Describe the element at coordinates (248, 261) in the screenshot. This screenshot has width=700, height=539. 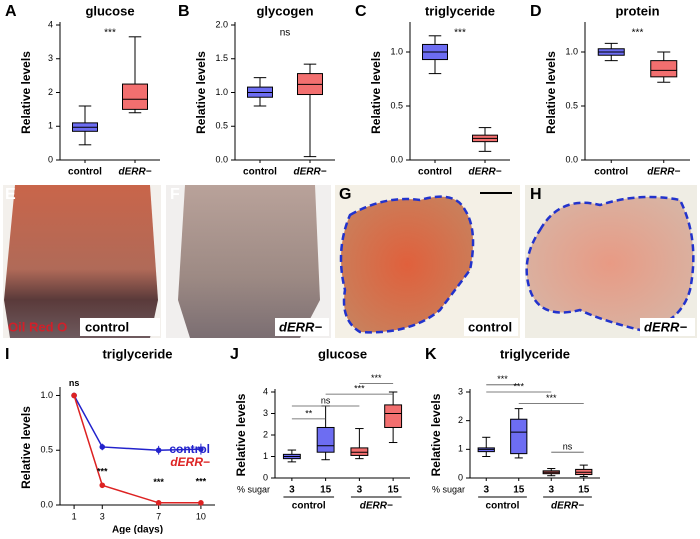
I see `image-panel-f` at that location.